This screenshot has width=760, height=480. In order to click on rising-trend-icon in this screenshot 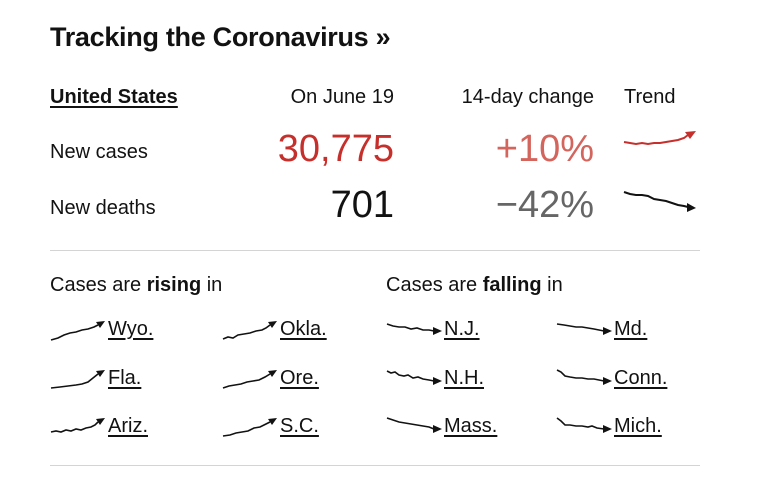, I will do `click(659, 138)`.